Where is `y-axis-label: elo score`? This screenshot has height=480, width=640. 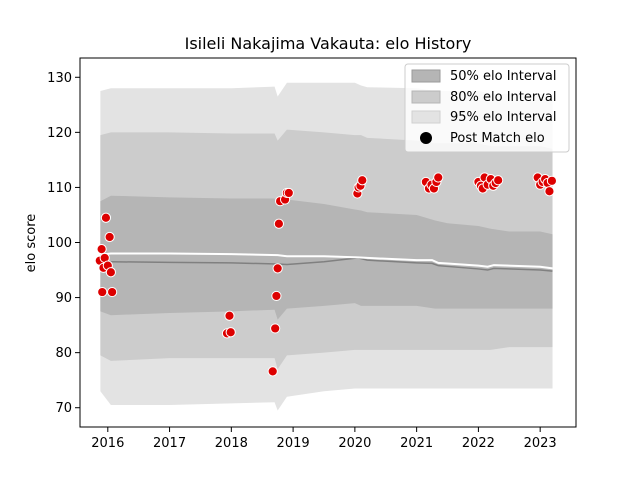 y-axis-label: elo score is located at coordinates (31, 243).